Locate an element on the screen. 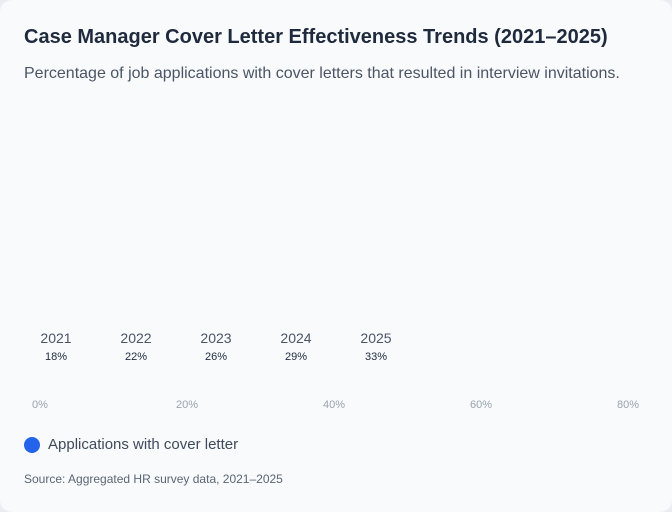  chart-legend: Applications with cover letter is located at coordinates (131, 444).